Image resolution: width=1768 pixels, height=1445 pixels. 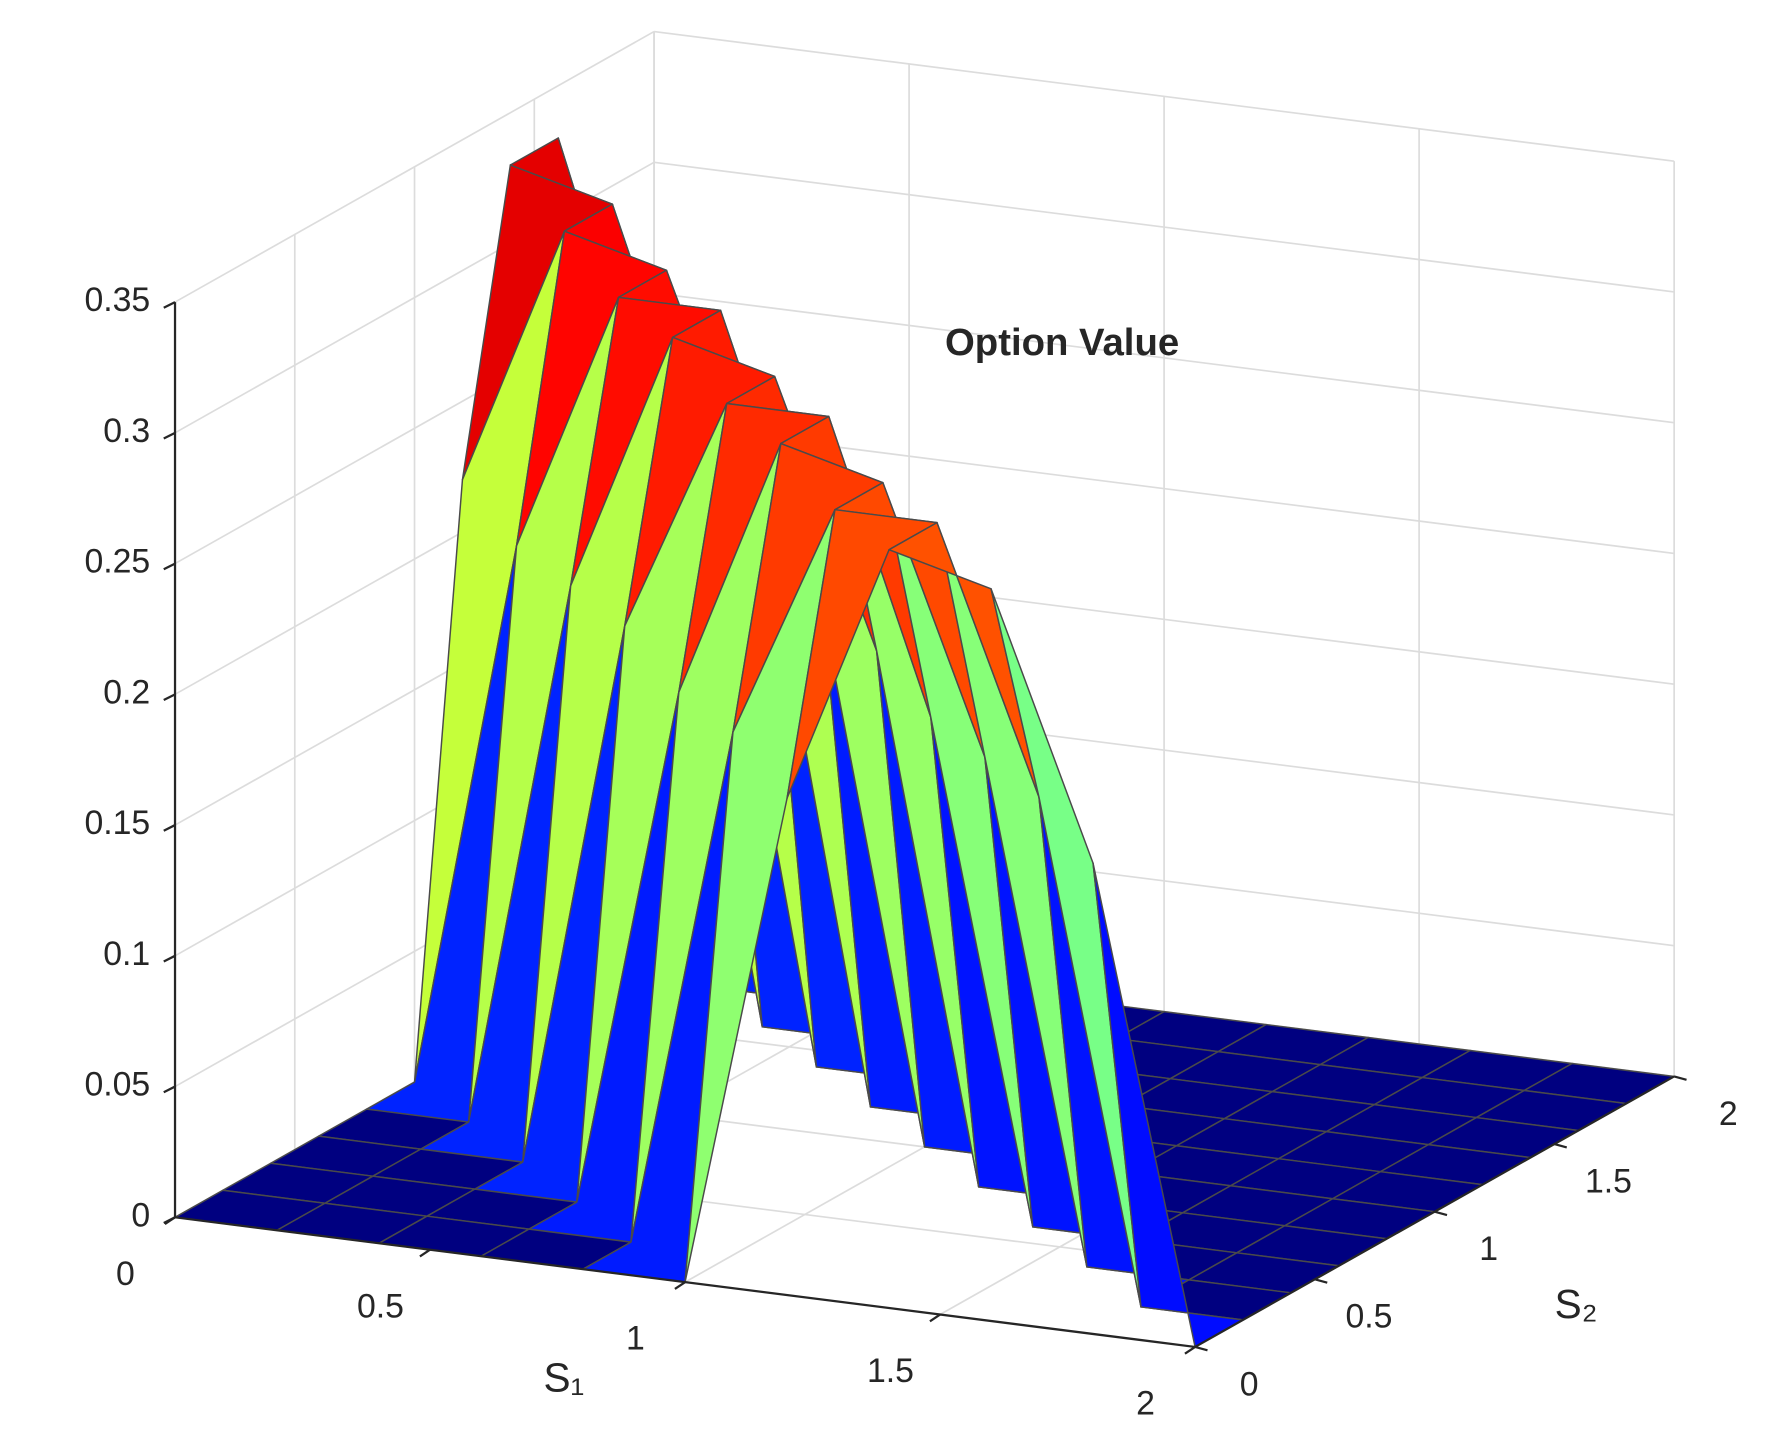 What do you see at coordinates (125, 1274) in the screenshot?
I see `x-tick-label: 0` at bounding box center [125, 1274].